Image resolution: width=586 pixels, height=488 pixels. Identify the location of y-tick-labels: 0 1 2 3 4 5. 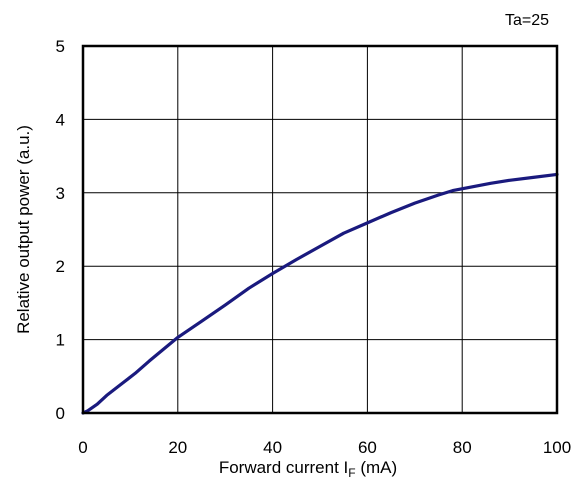
(60, 230).